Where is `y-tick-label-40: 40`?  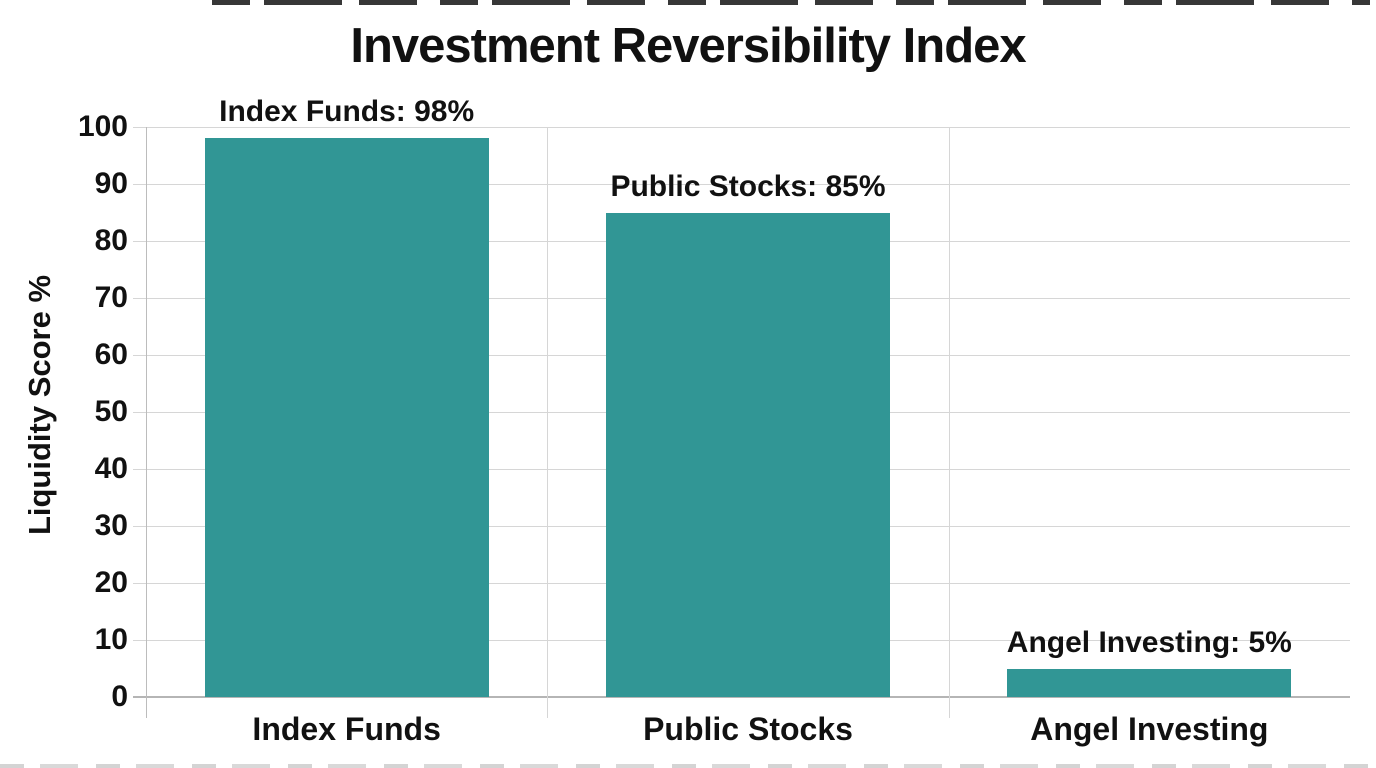 y-tick-label-40: 40 is located at coordinates (111, 468).